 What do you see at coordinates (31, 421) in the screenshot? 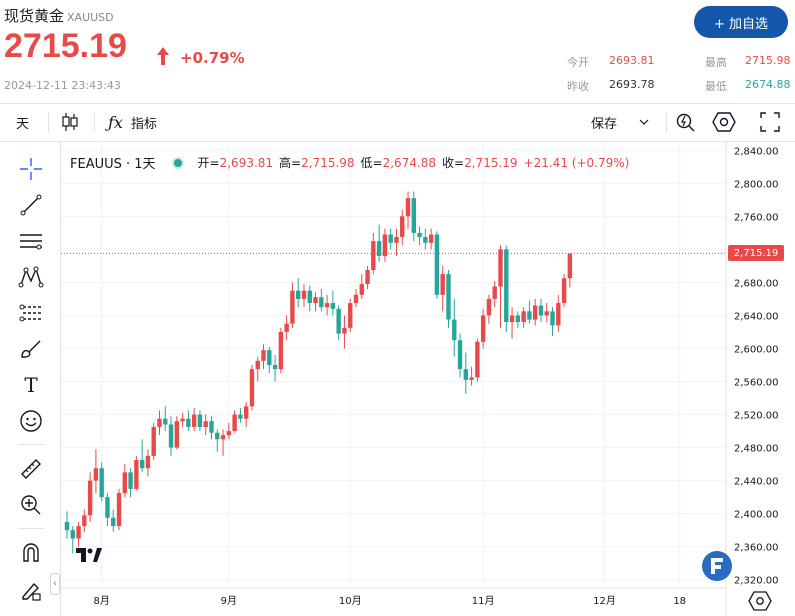
I see `emoji-tool` at bounding box center [31, 421].